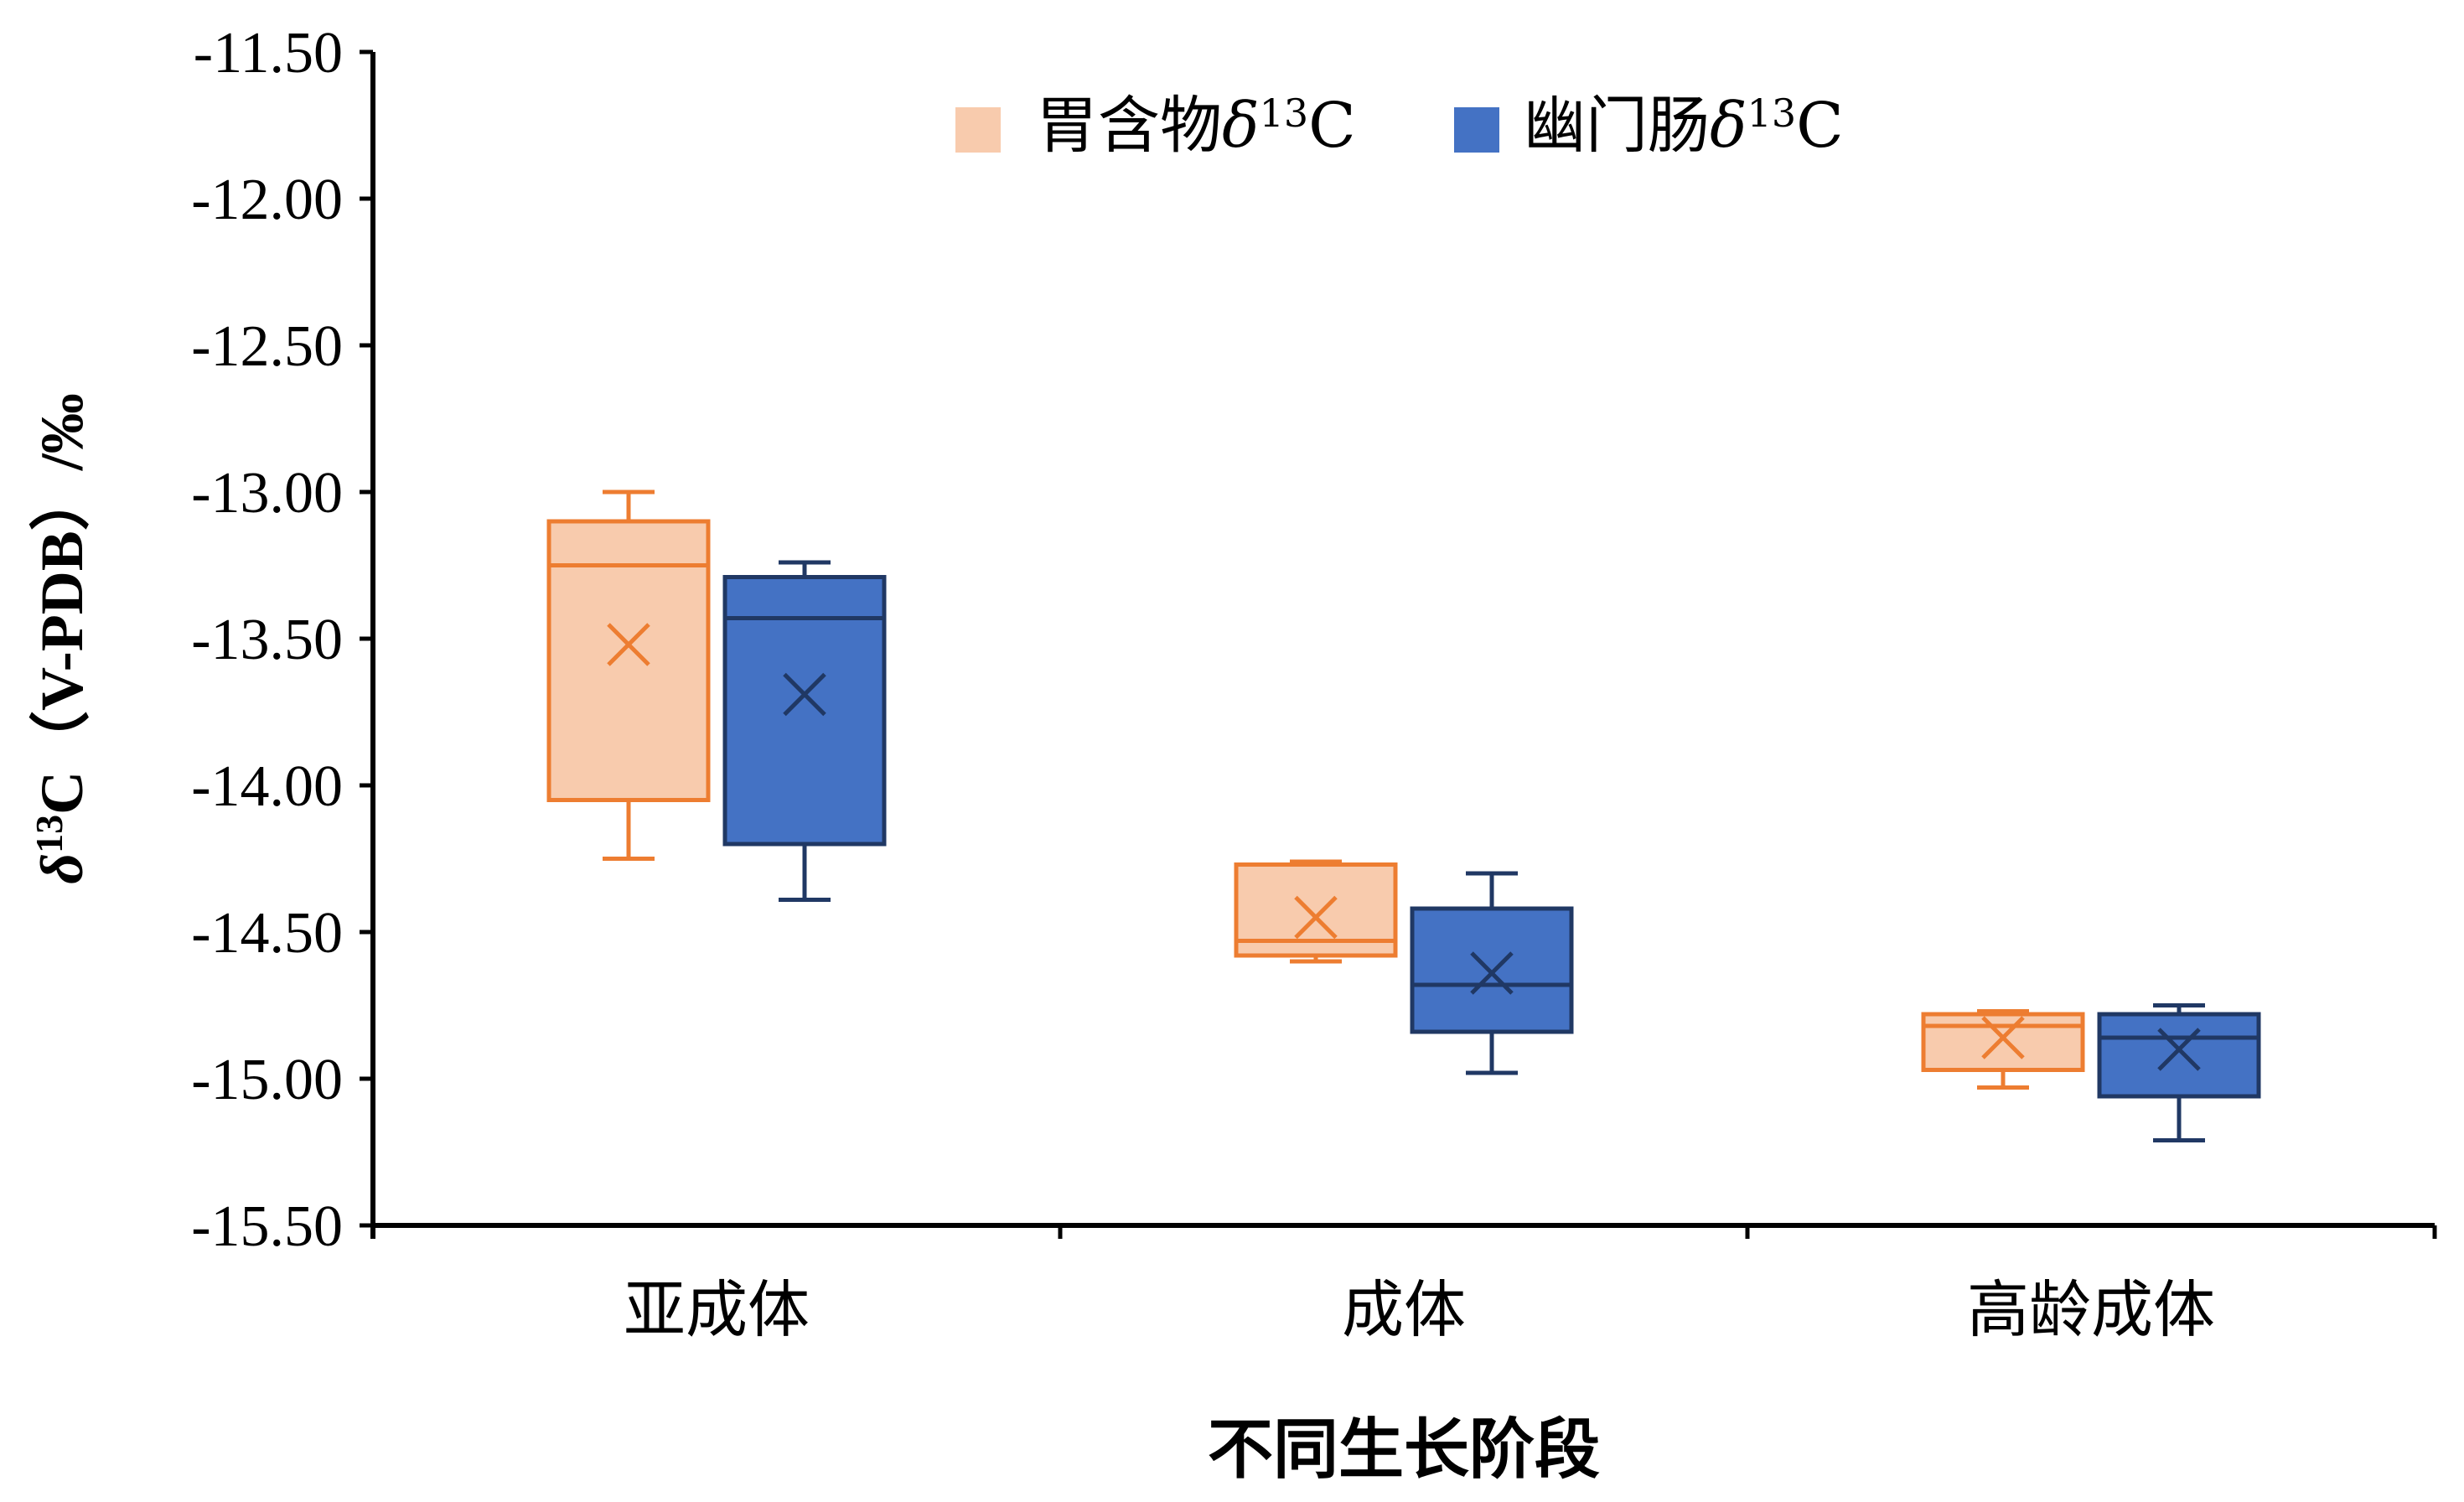 Image resolution: width=2464 pixels, height=1502 pixels. What do you see at coordinates (978, 130) in the screenshot?
I see `legend-swatch-stomach` at bounding box center [978, 130].